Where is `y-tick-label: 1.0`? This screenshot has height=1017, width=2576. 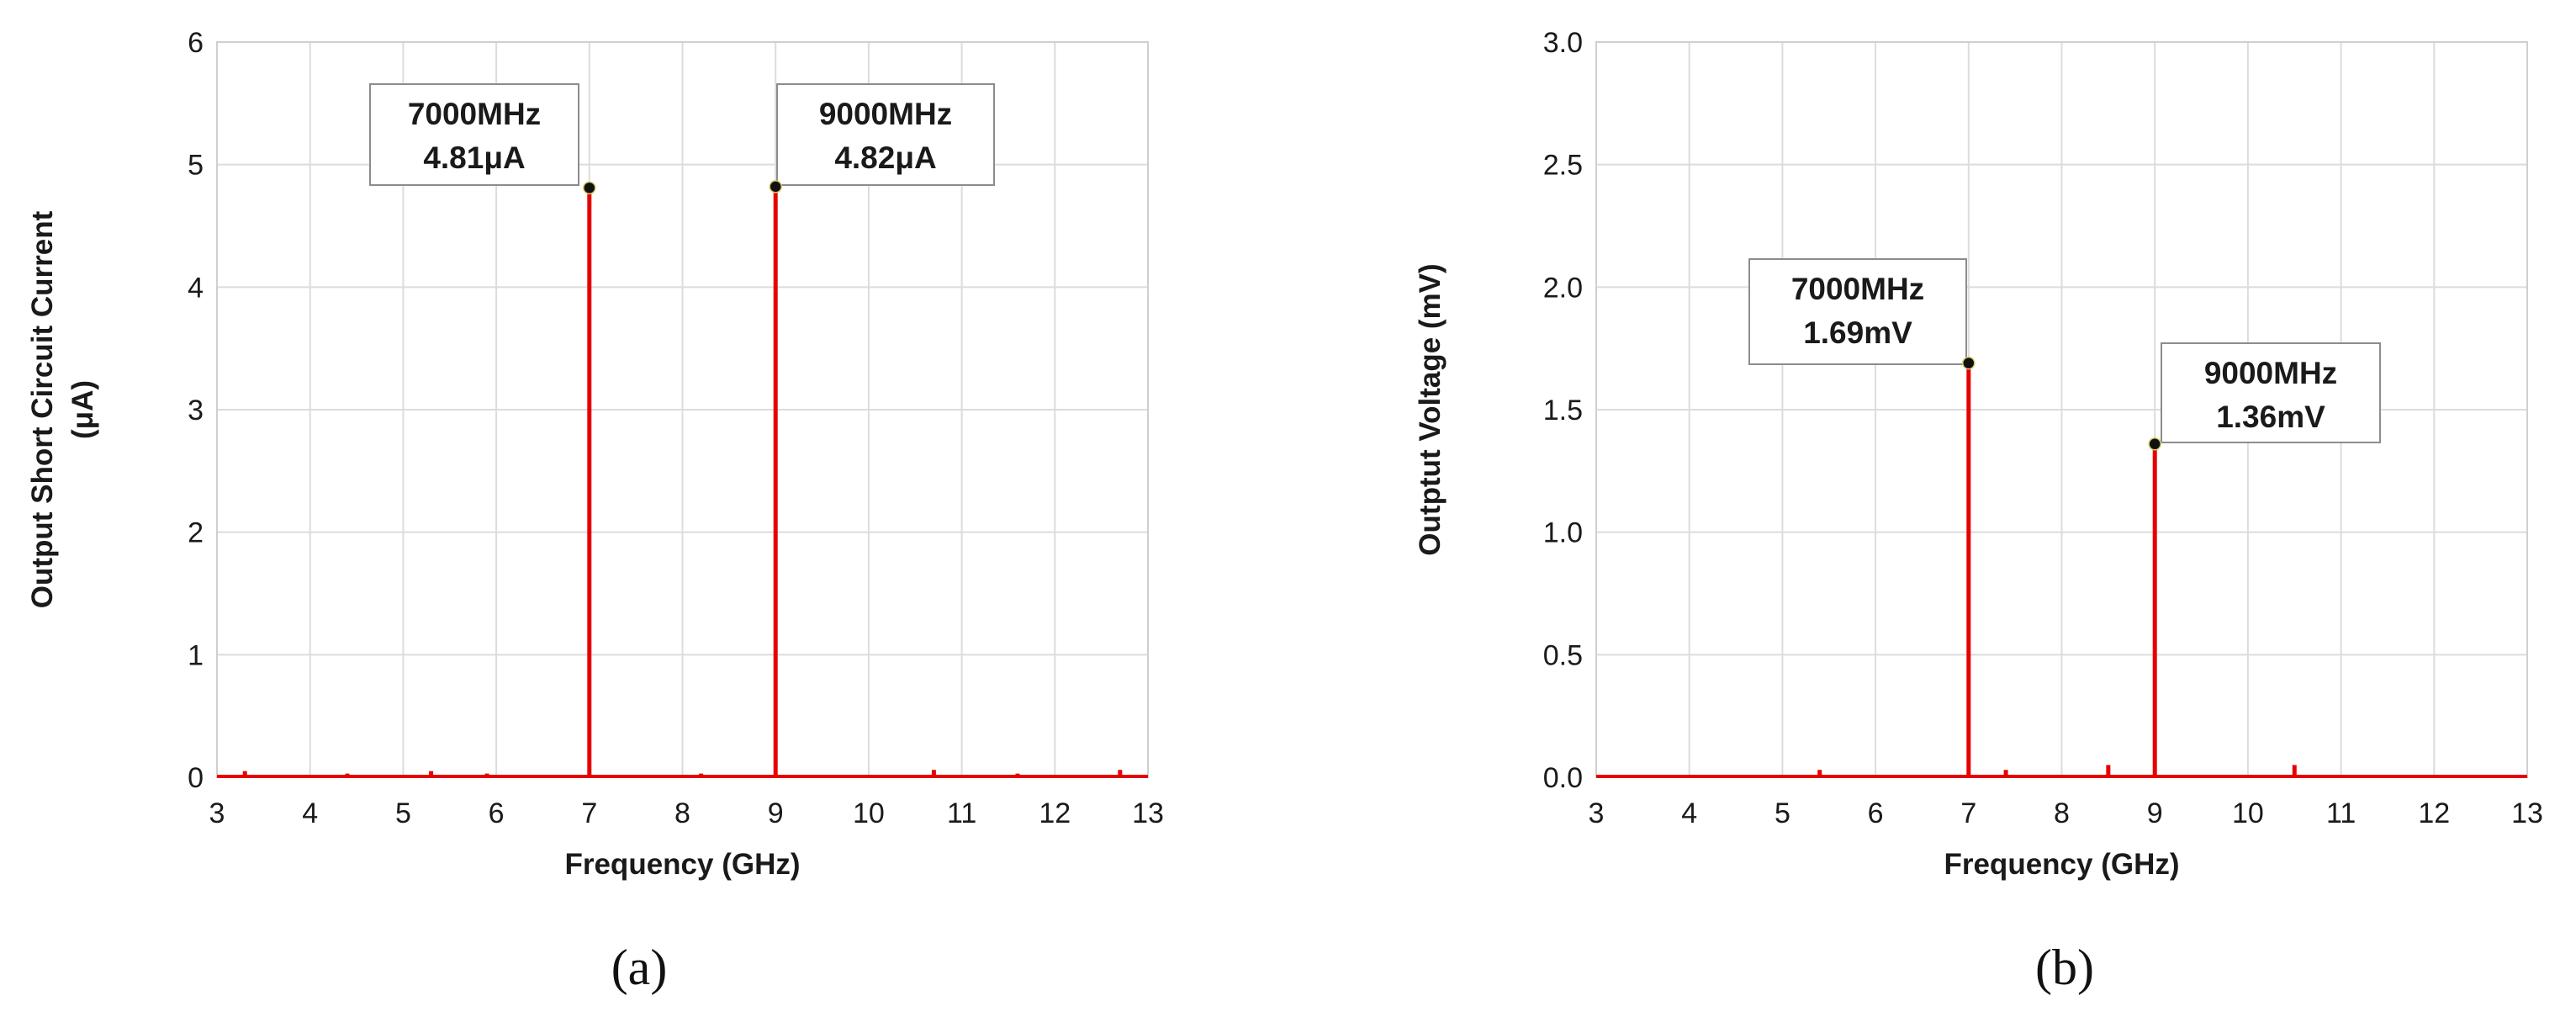
y-tick-label: 1.0 is located at coordinates (1563, 533).